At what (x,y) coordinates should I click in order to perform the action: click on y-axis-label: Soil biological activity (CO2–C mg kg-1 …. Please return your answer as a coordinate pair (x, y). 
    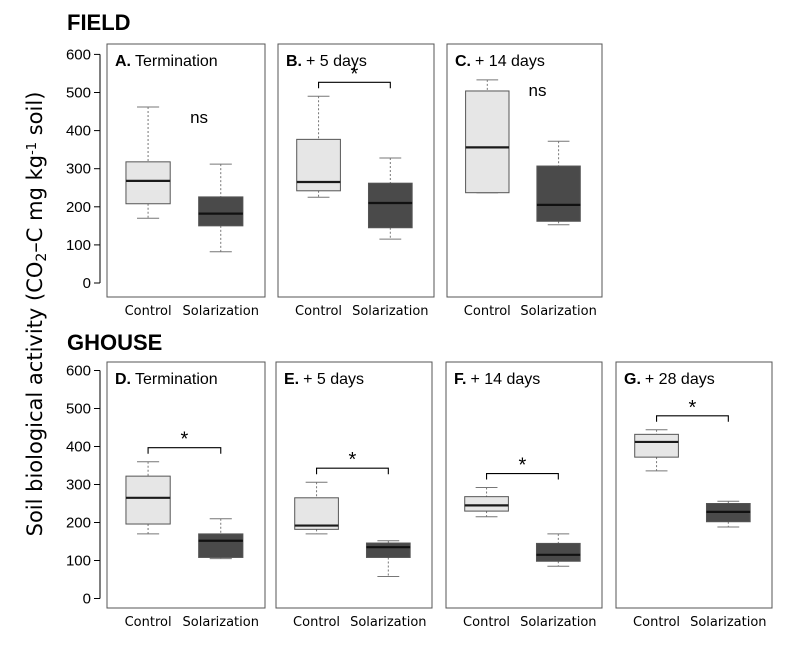
    Looking at the image, I should click on (36, 314).